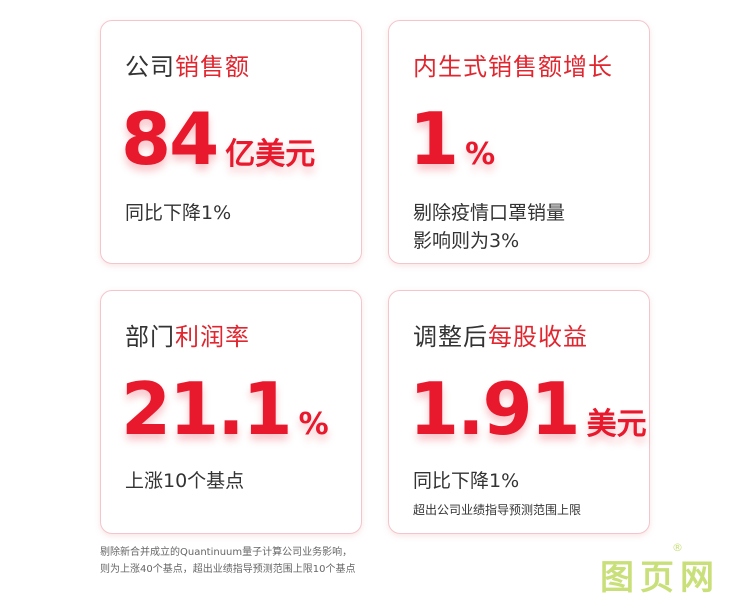 The width and height of the screenshot is (731, 604). I want to click on metric-value: 1.91 美元, so click(528, 409).